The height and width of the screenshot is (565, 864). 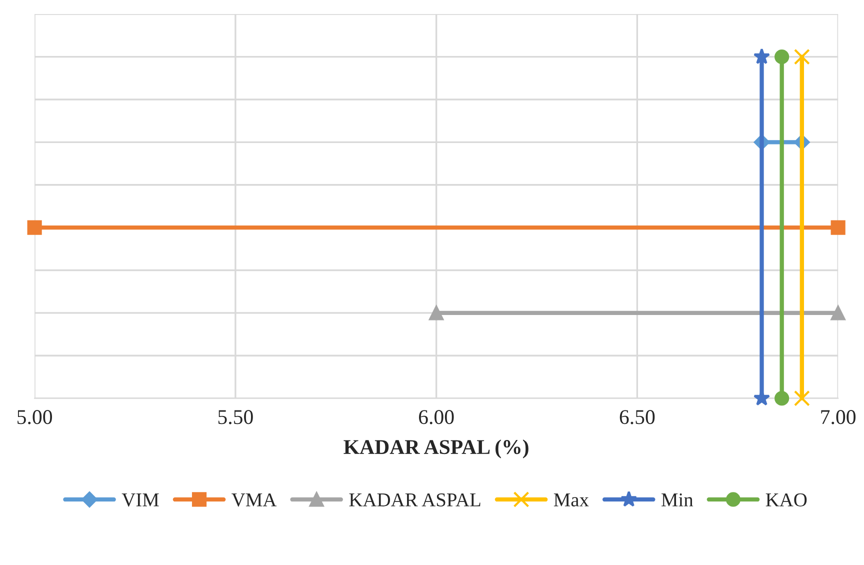 I want to click on x-tick-label: 6.00, so click(x=436, y=417).